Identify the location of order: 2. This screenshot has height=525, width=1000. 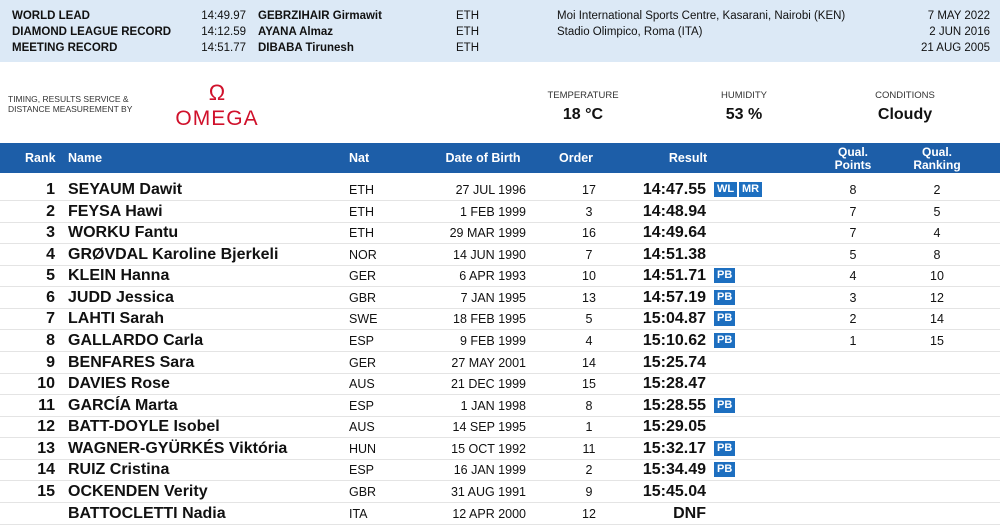
(589, 470).